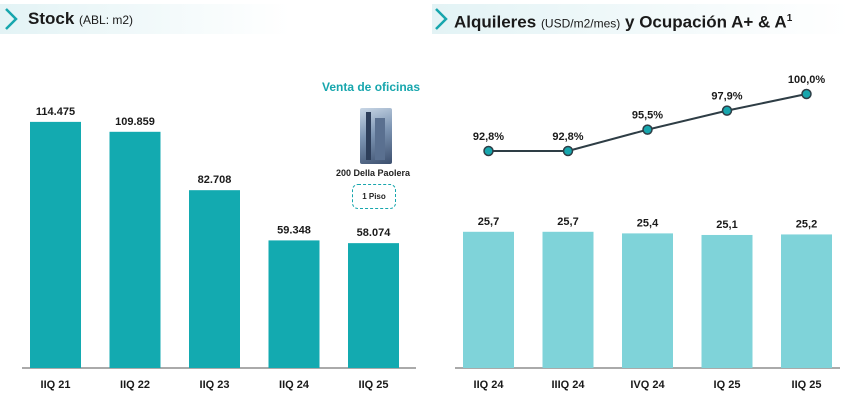  I want to click on occupancy-value-label: 95,5%, so click(647, 116).